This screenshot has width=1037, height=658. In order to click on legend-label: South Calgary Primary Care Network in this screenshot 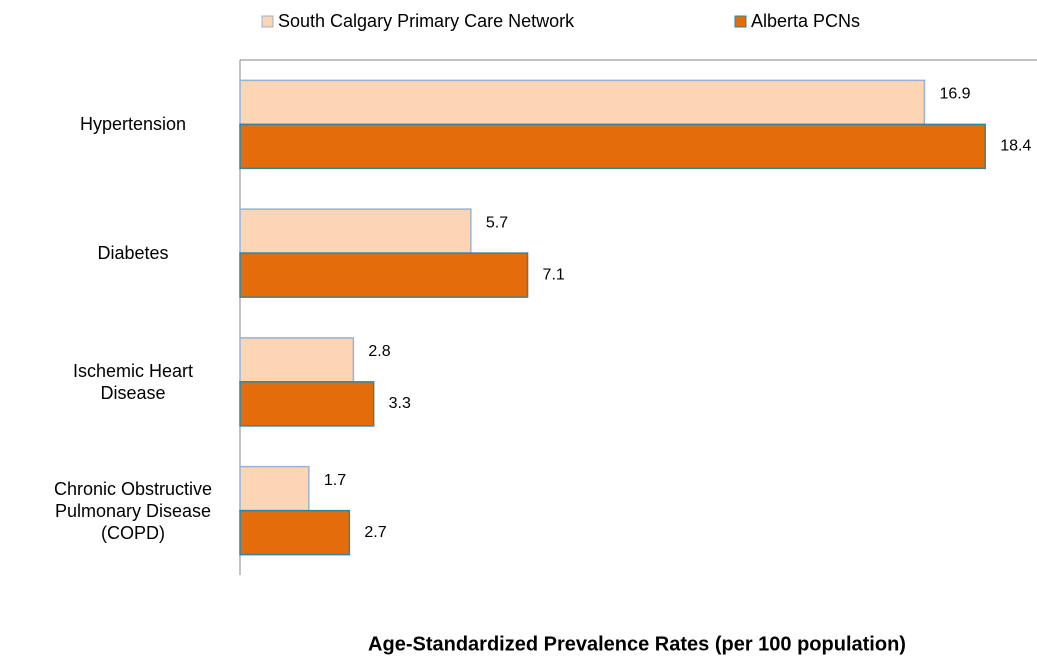, I will do `click(426, 21)`.